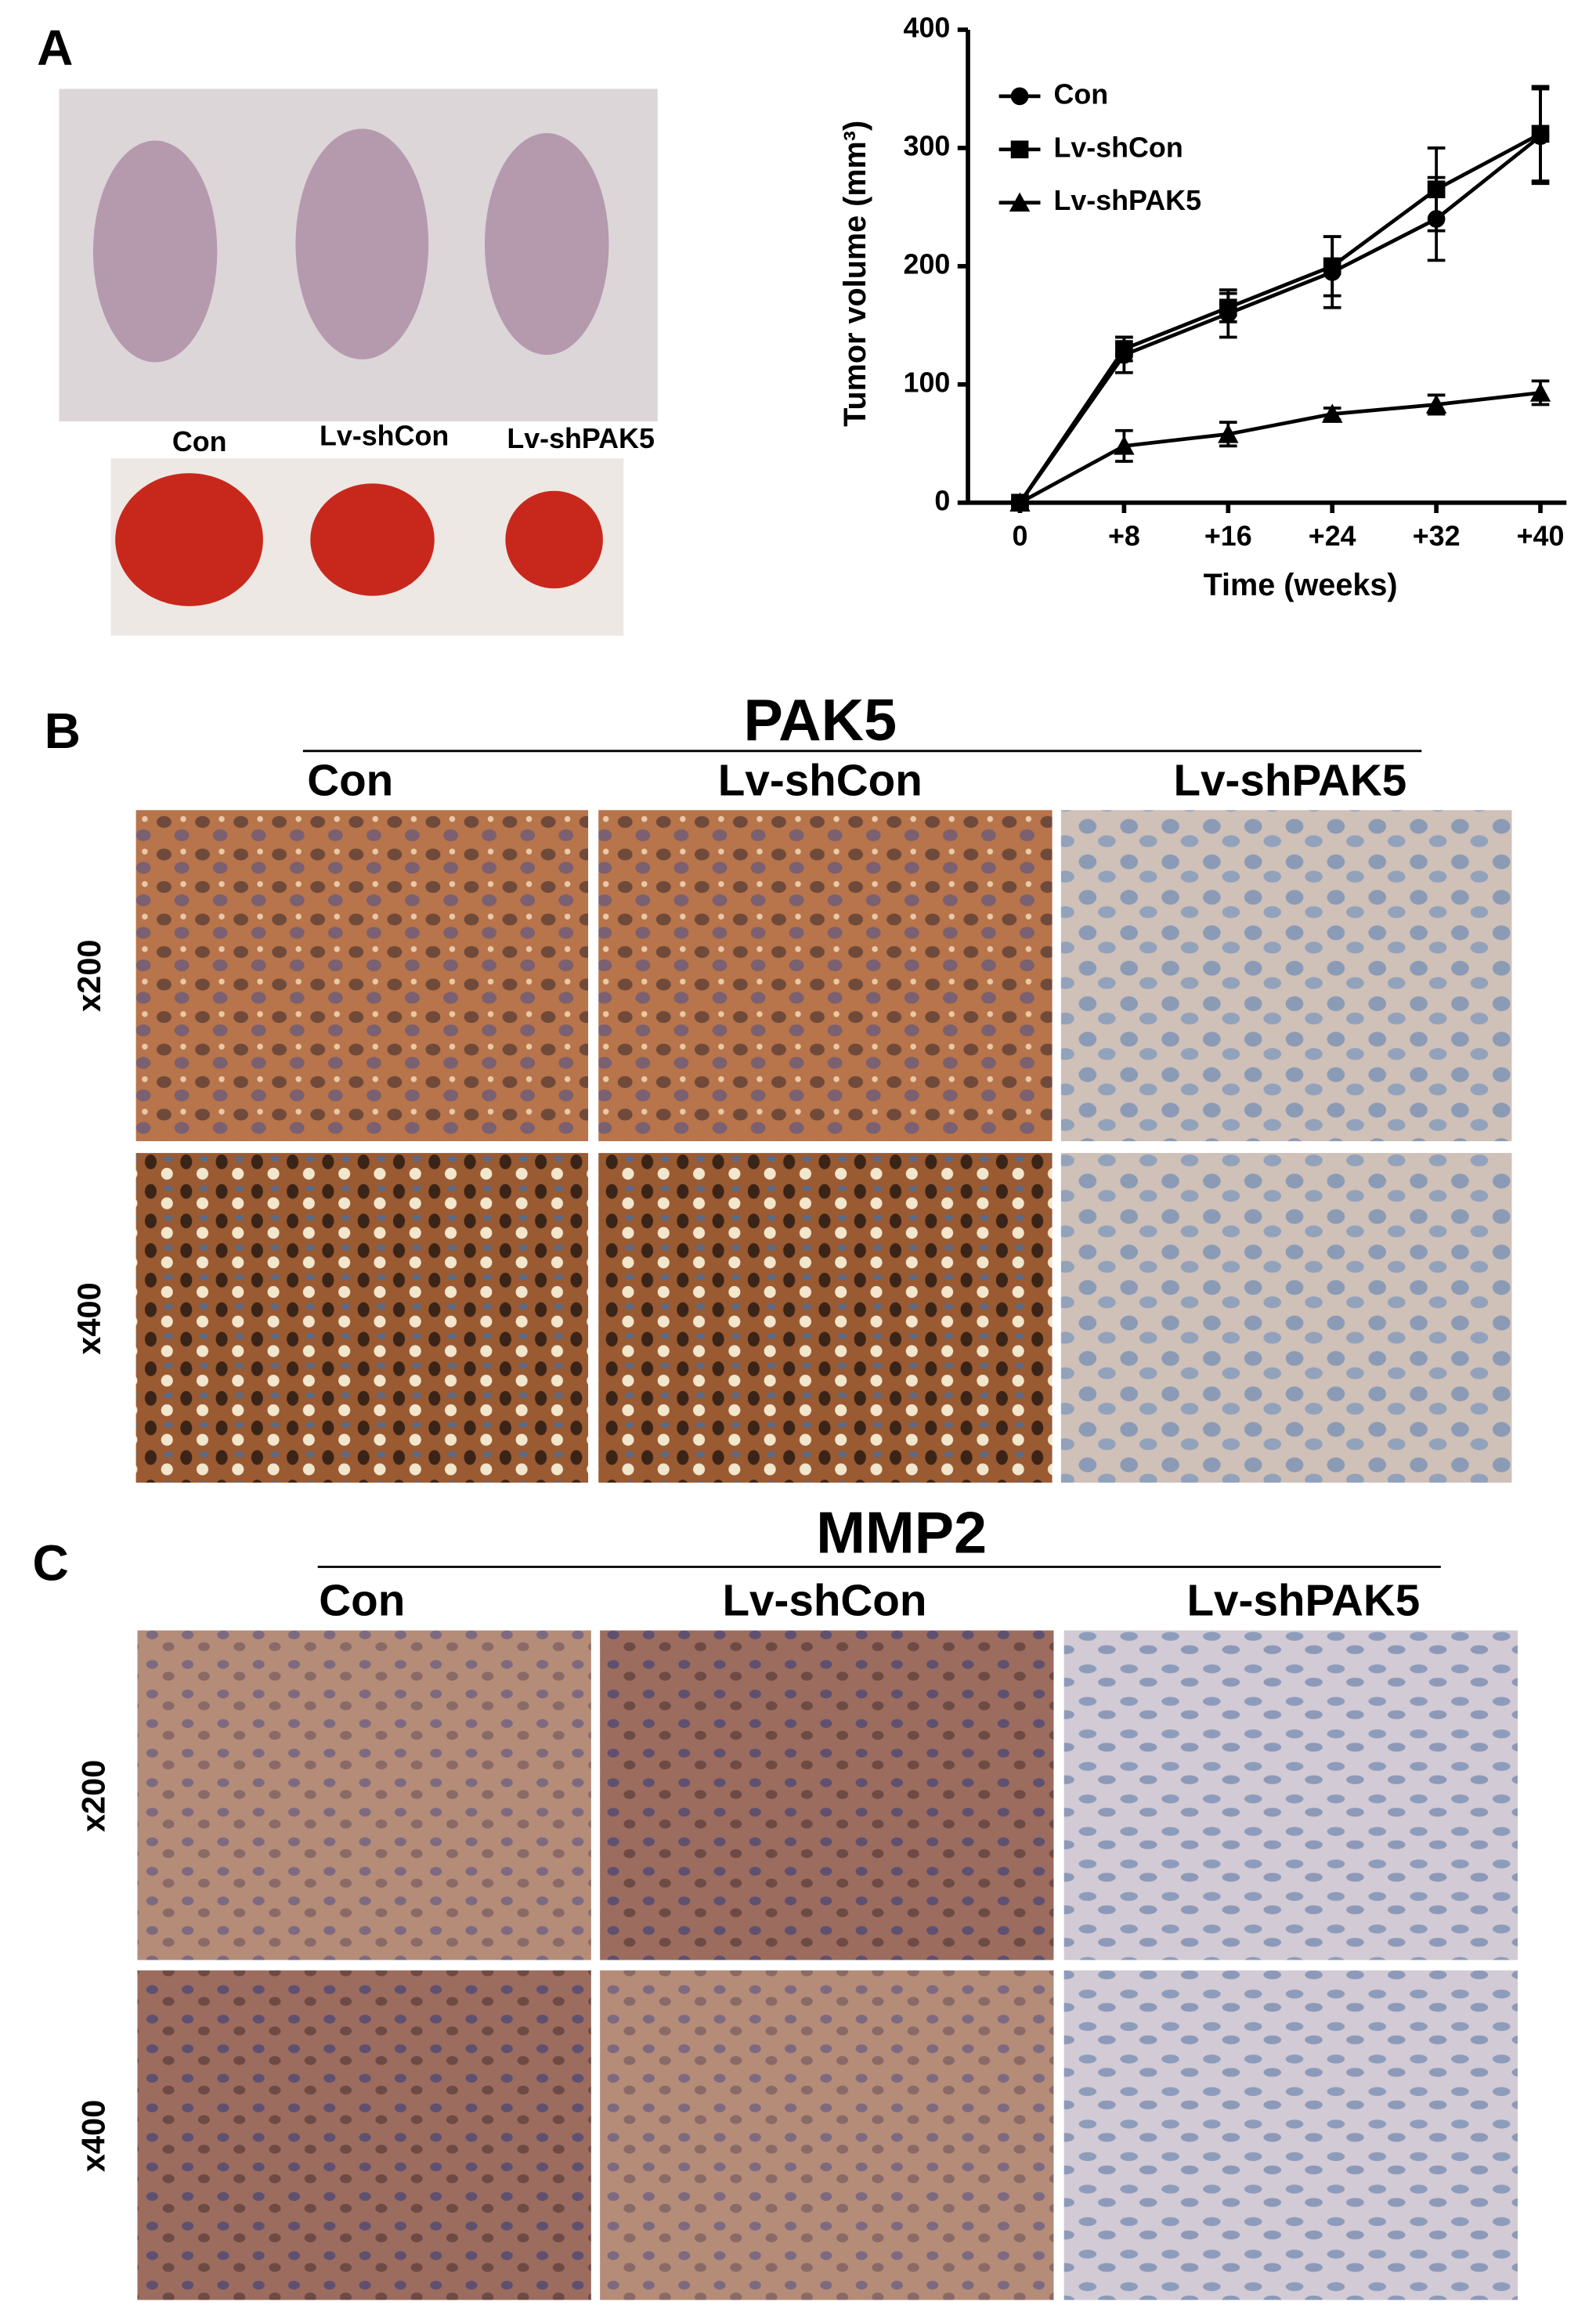  What do you see at coordinates (1301, 585) in the screenshot?
I see `x-axis-label: Time (weeks)` at bounding box center [1301, 585].